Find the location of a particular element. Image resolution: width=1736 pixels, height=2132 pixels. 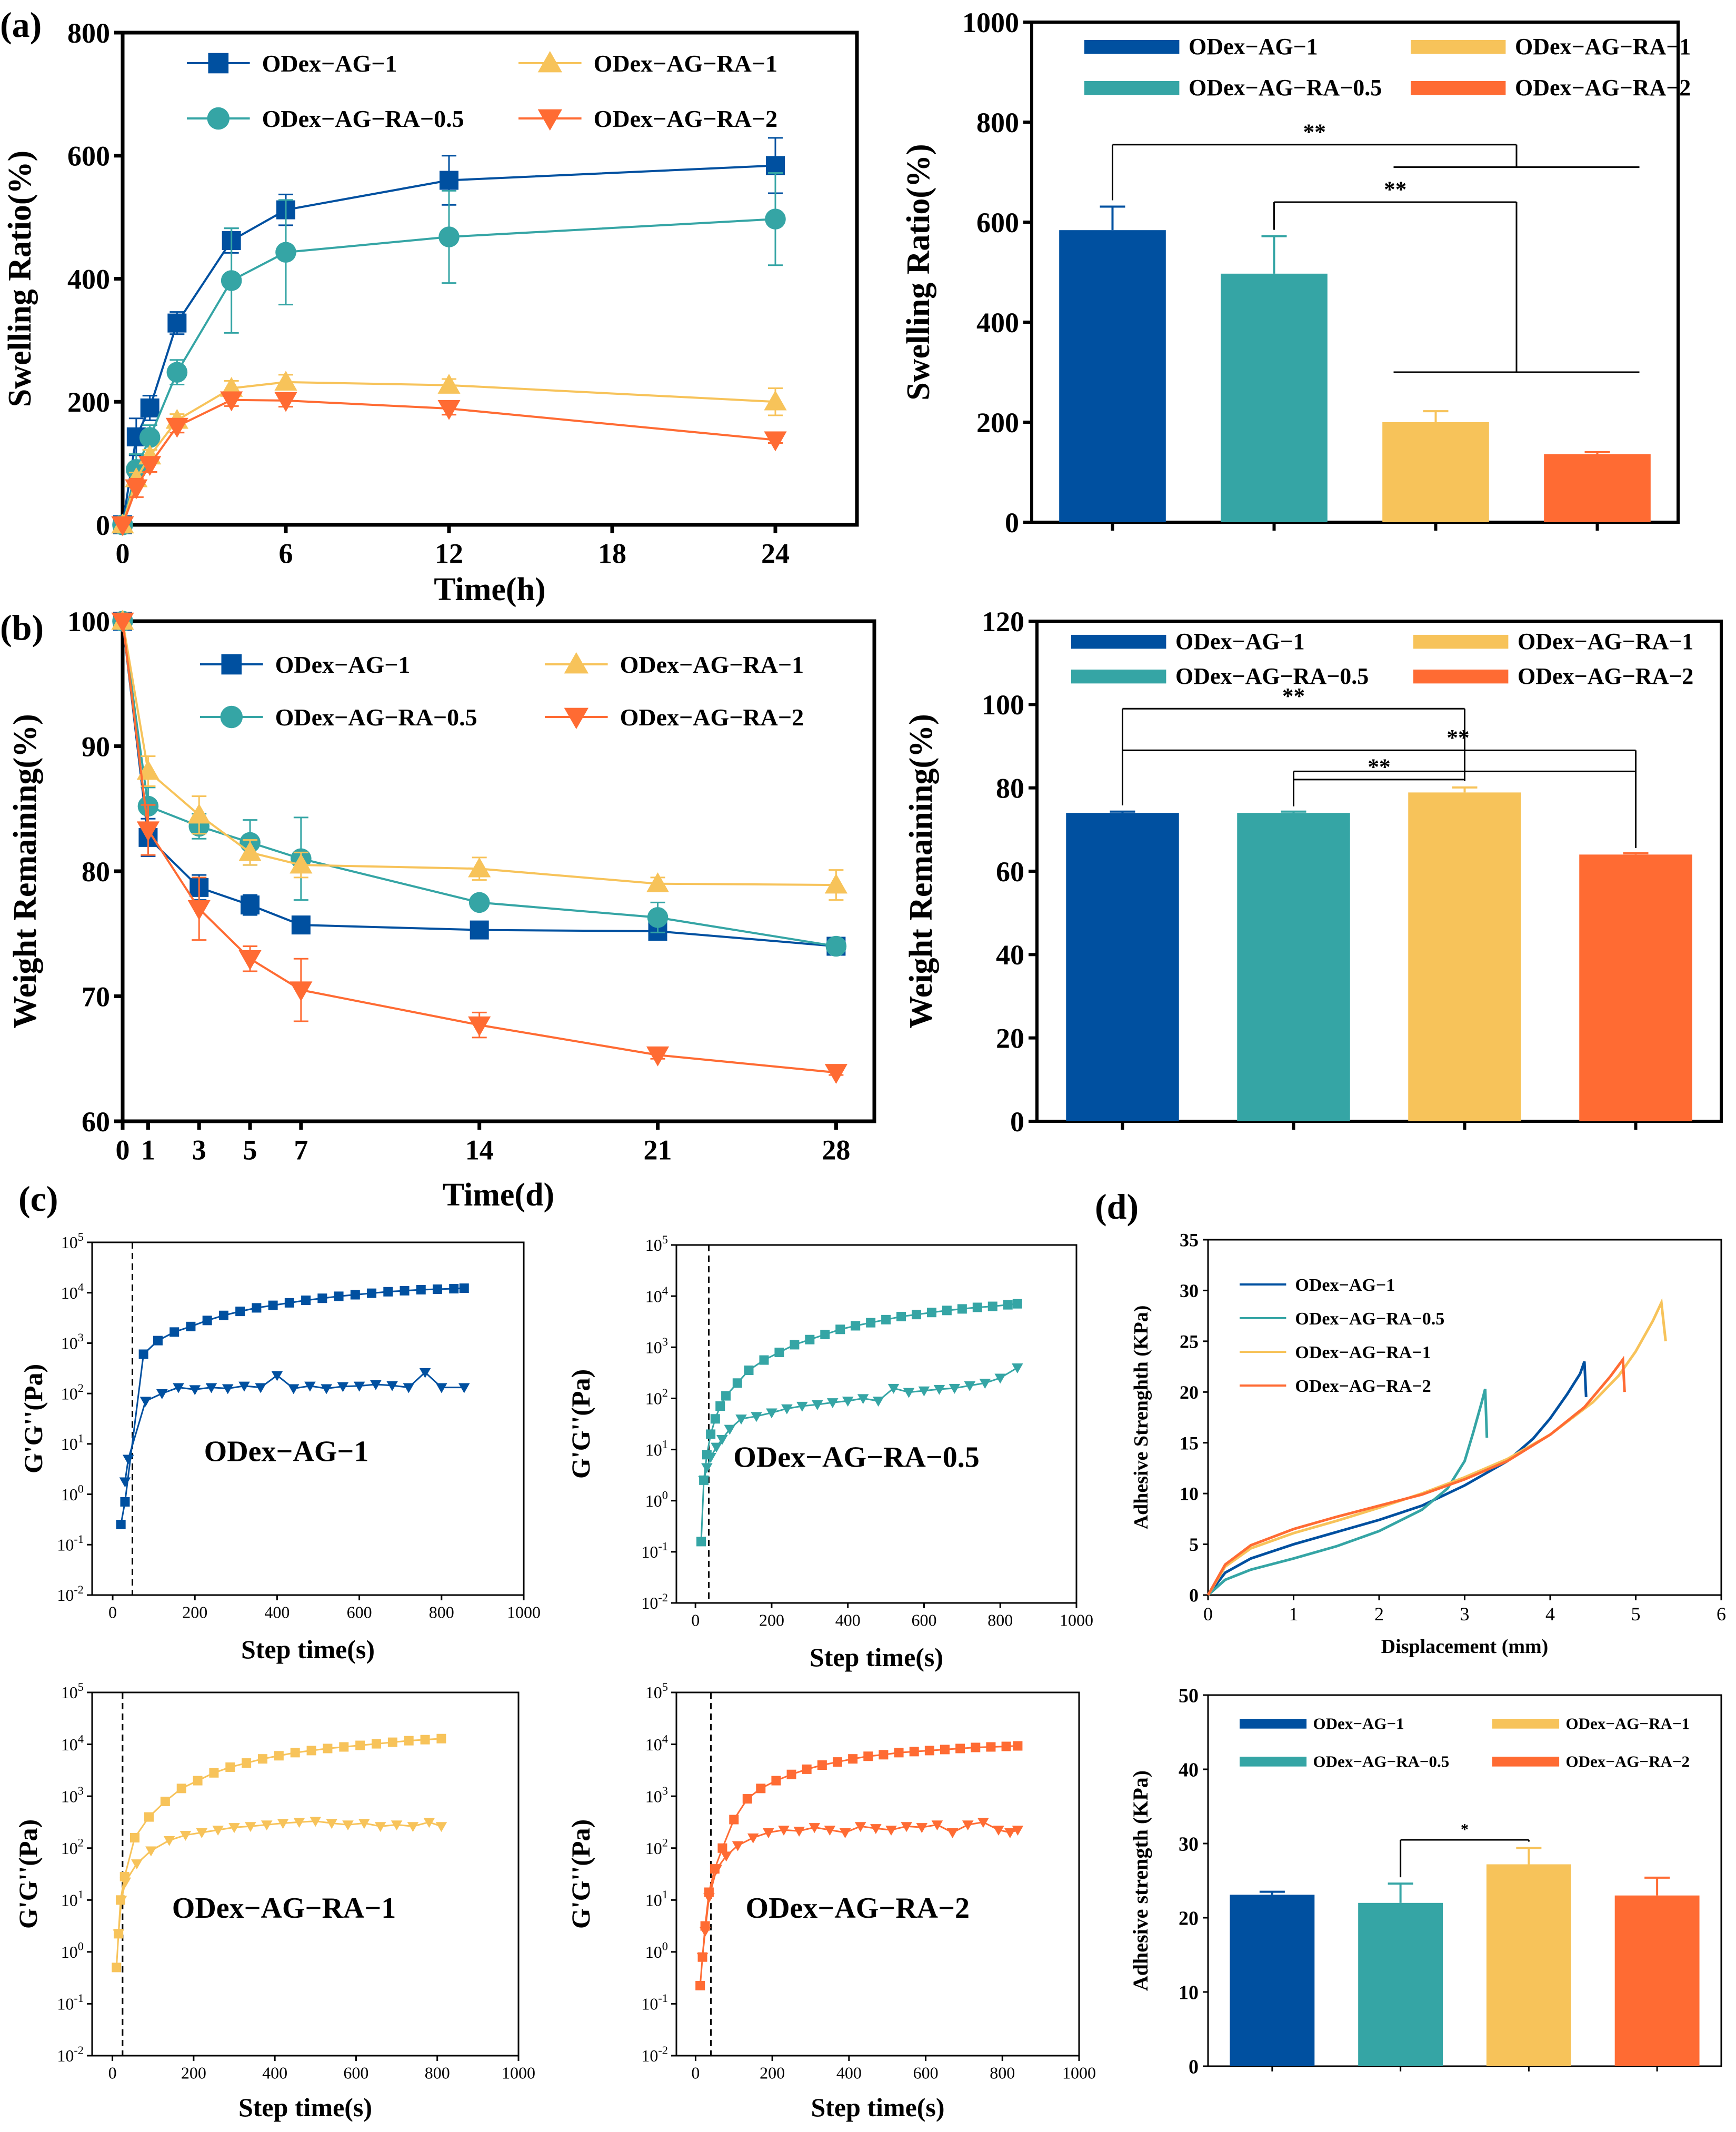

x-tick-label: 1000 is located at coordinates (1076, 1620).